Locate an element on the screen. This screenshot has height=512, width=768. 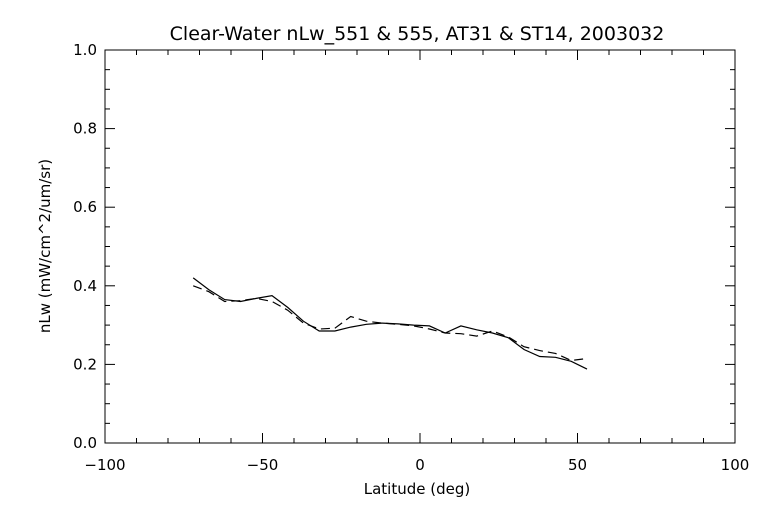
series-layer is located at coordinates (390, 323).